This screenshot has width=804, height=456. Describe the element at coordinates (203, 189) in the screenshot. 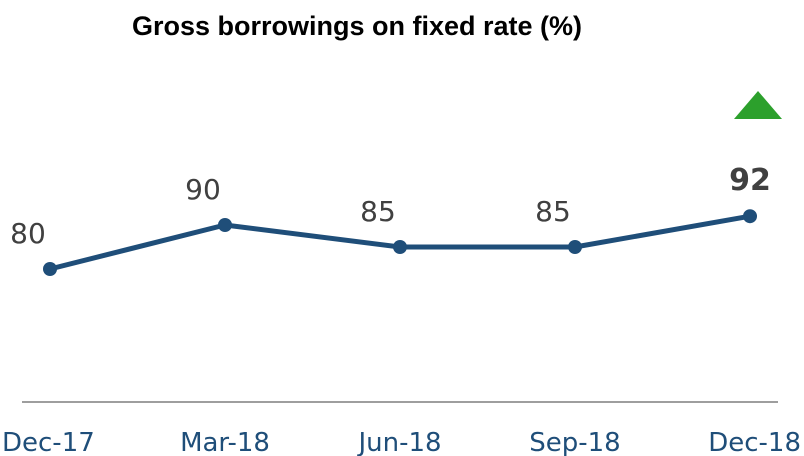

I see `data-label: 90` at that location.